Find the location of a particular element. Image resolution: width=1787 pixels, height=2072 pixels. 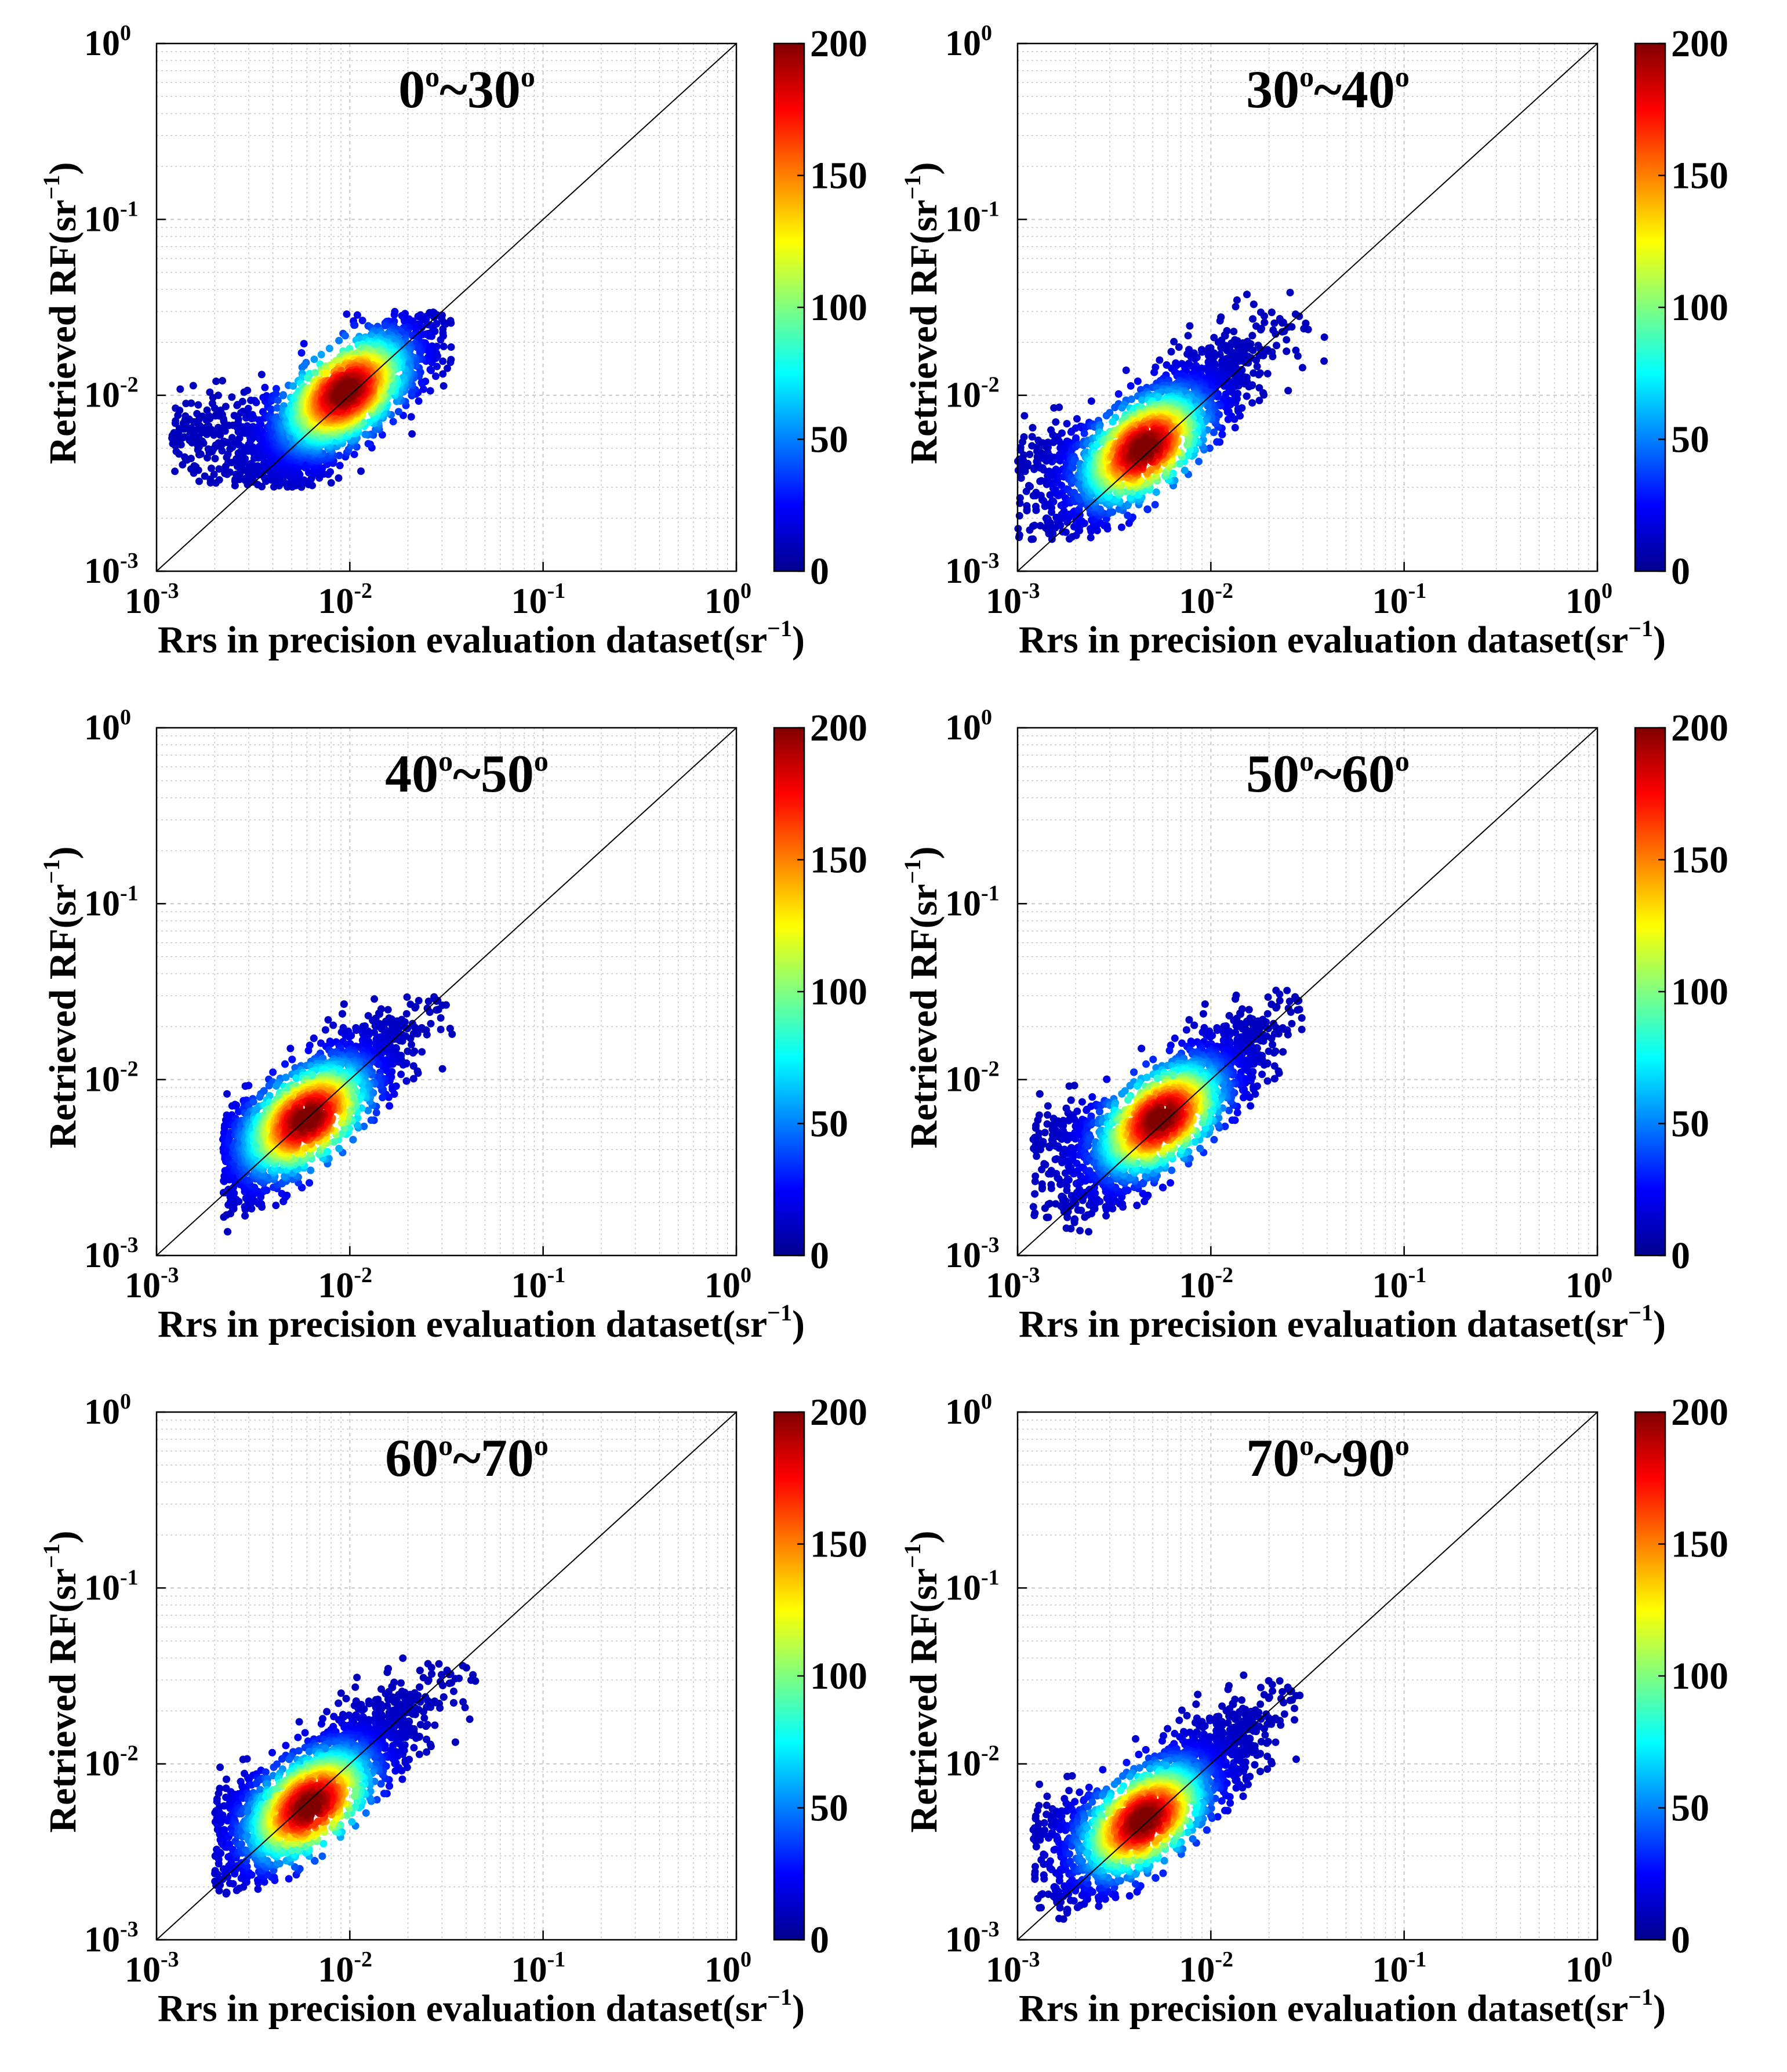

x-tick-label: 10-2 is located at coordinates (345, 600).